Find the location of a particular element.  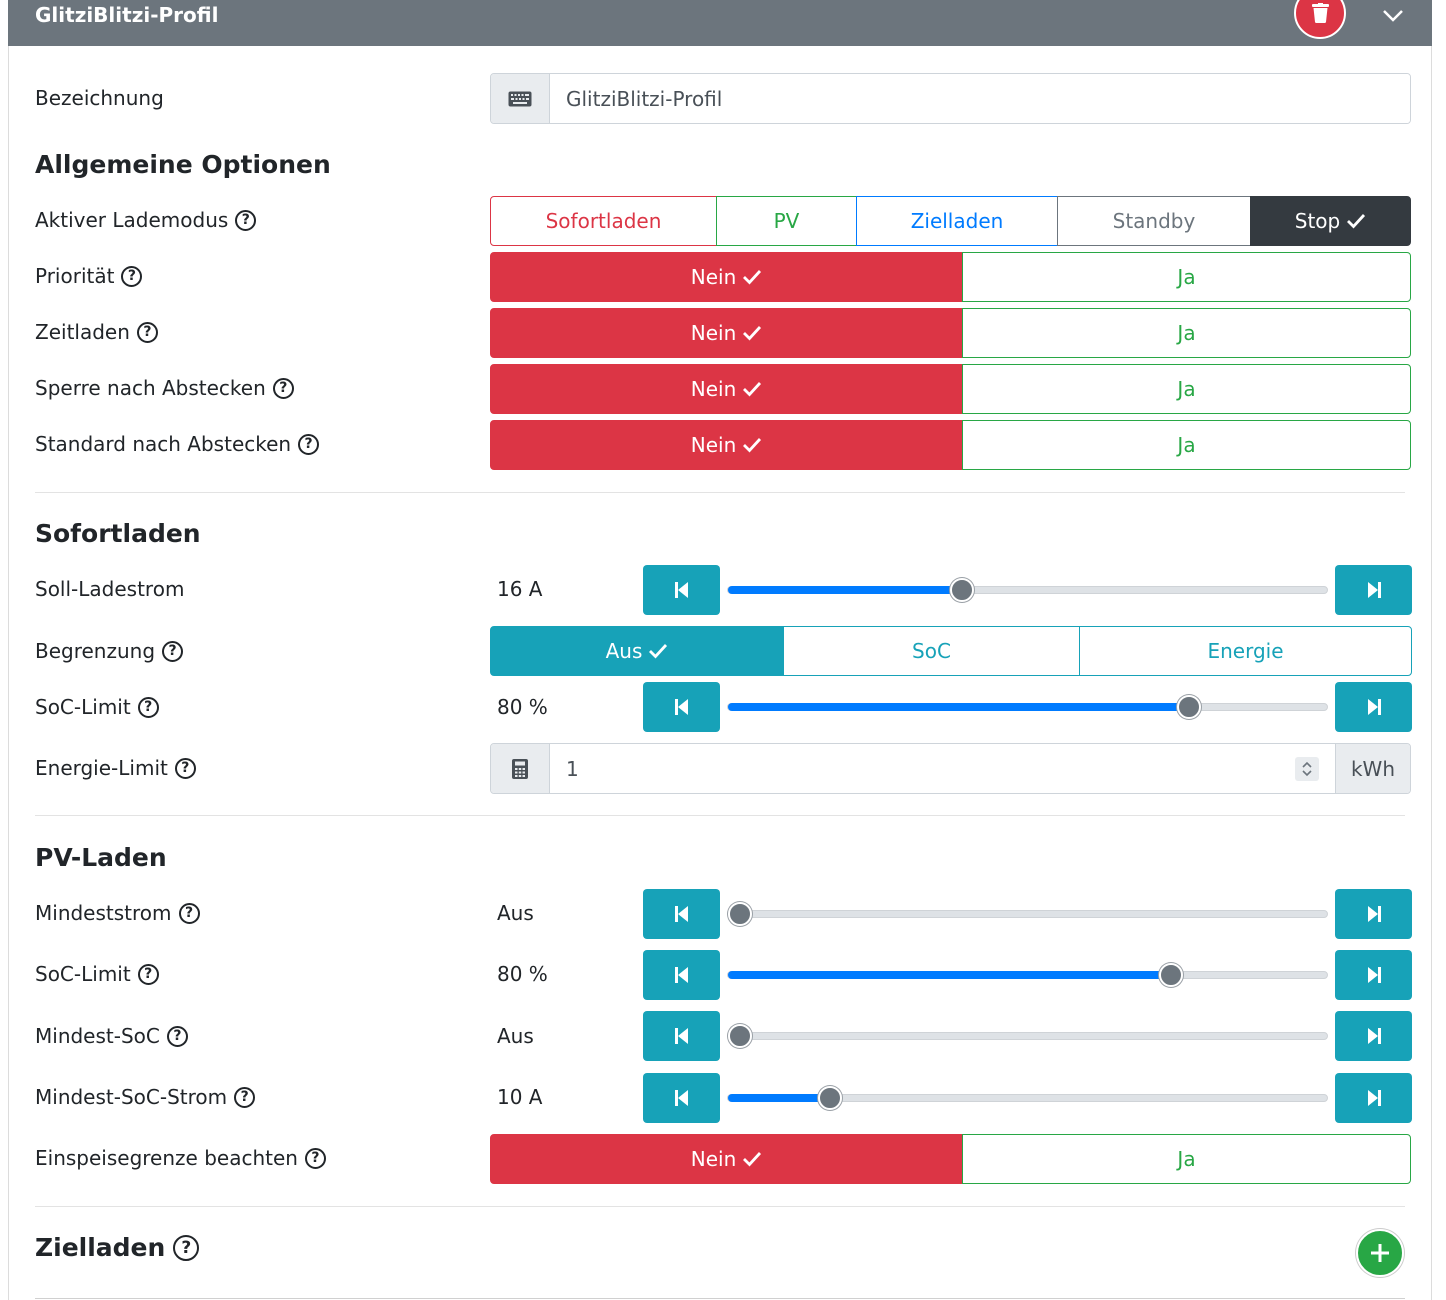

lademodus-label-text: Aktiver Lademodus is located at coordinates (132, 220).